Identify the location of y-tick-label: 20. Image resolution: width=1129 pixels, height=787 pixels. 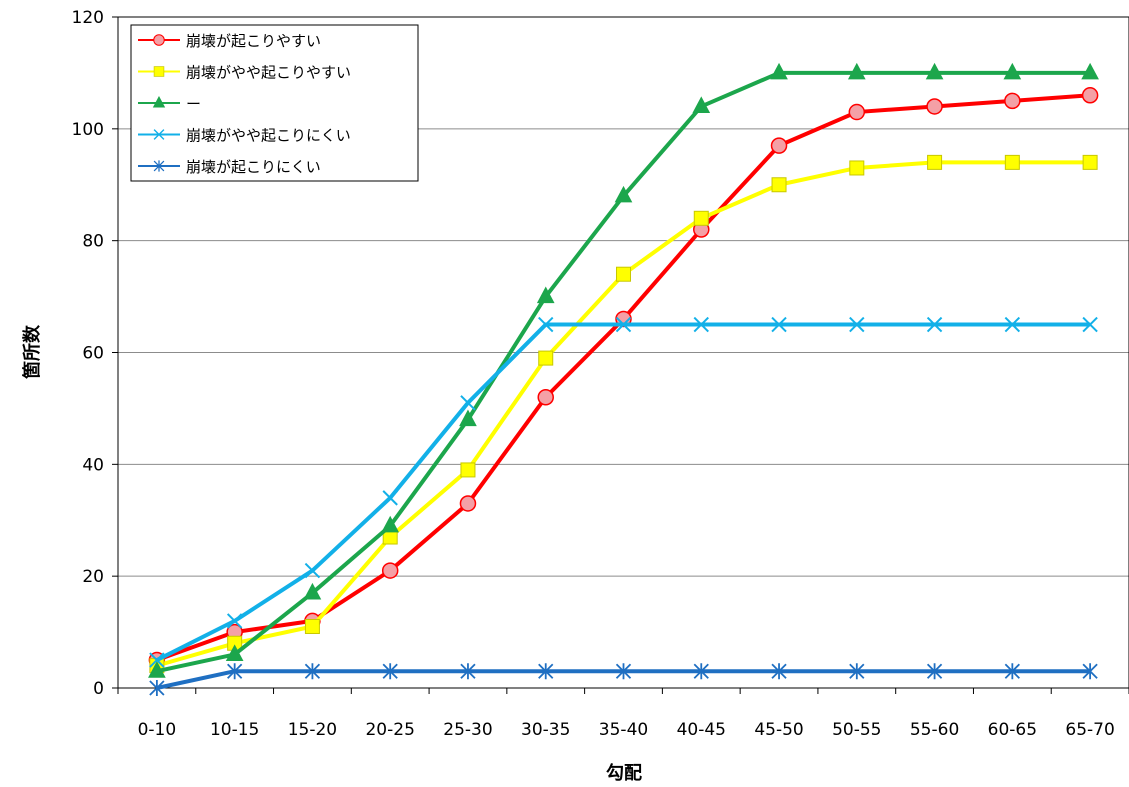
(93, 577).